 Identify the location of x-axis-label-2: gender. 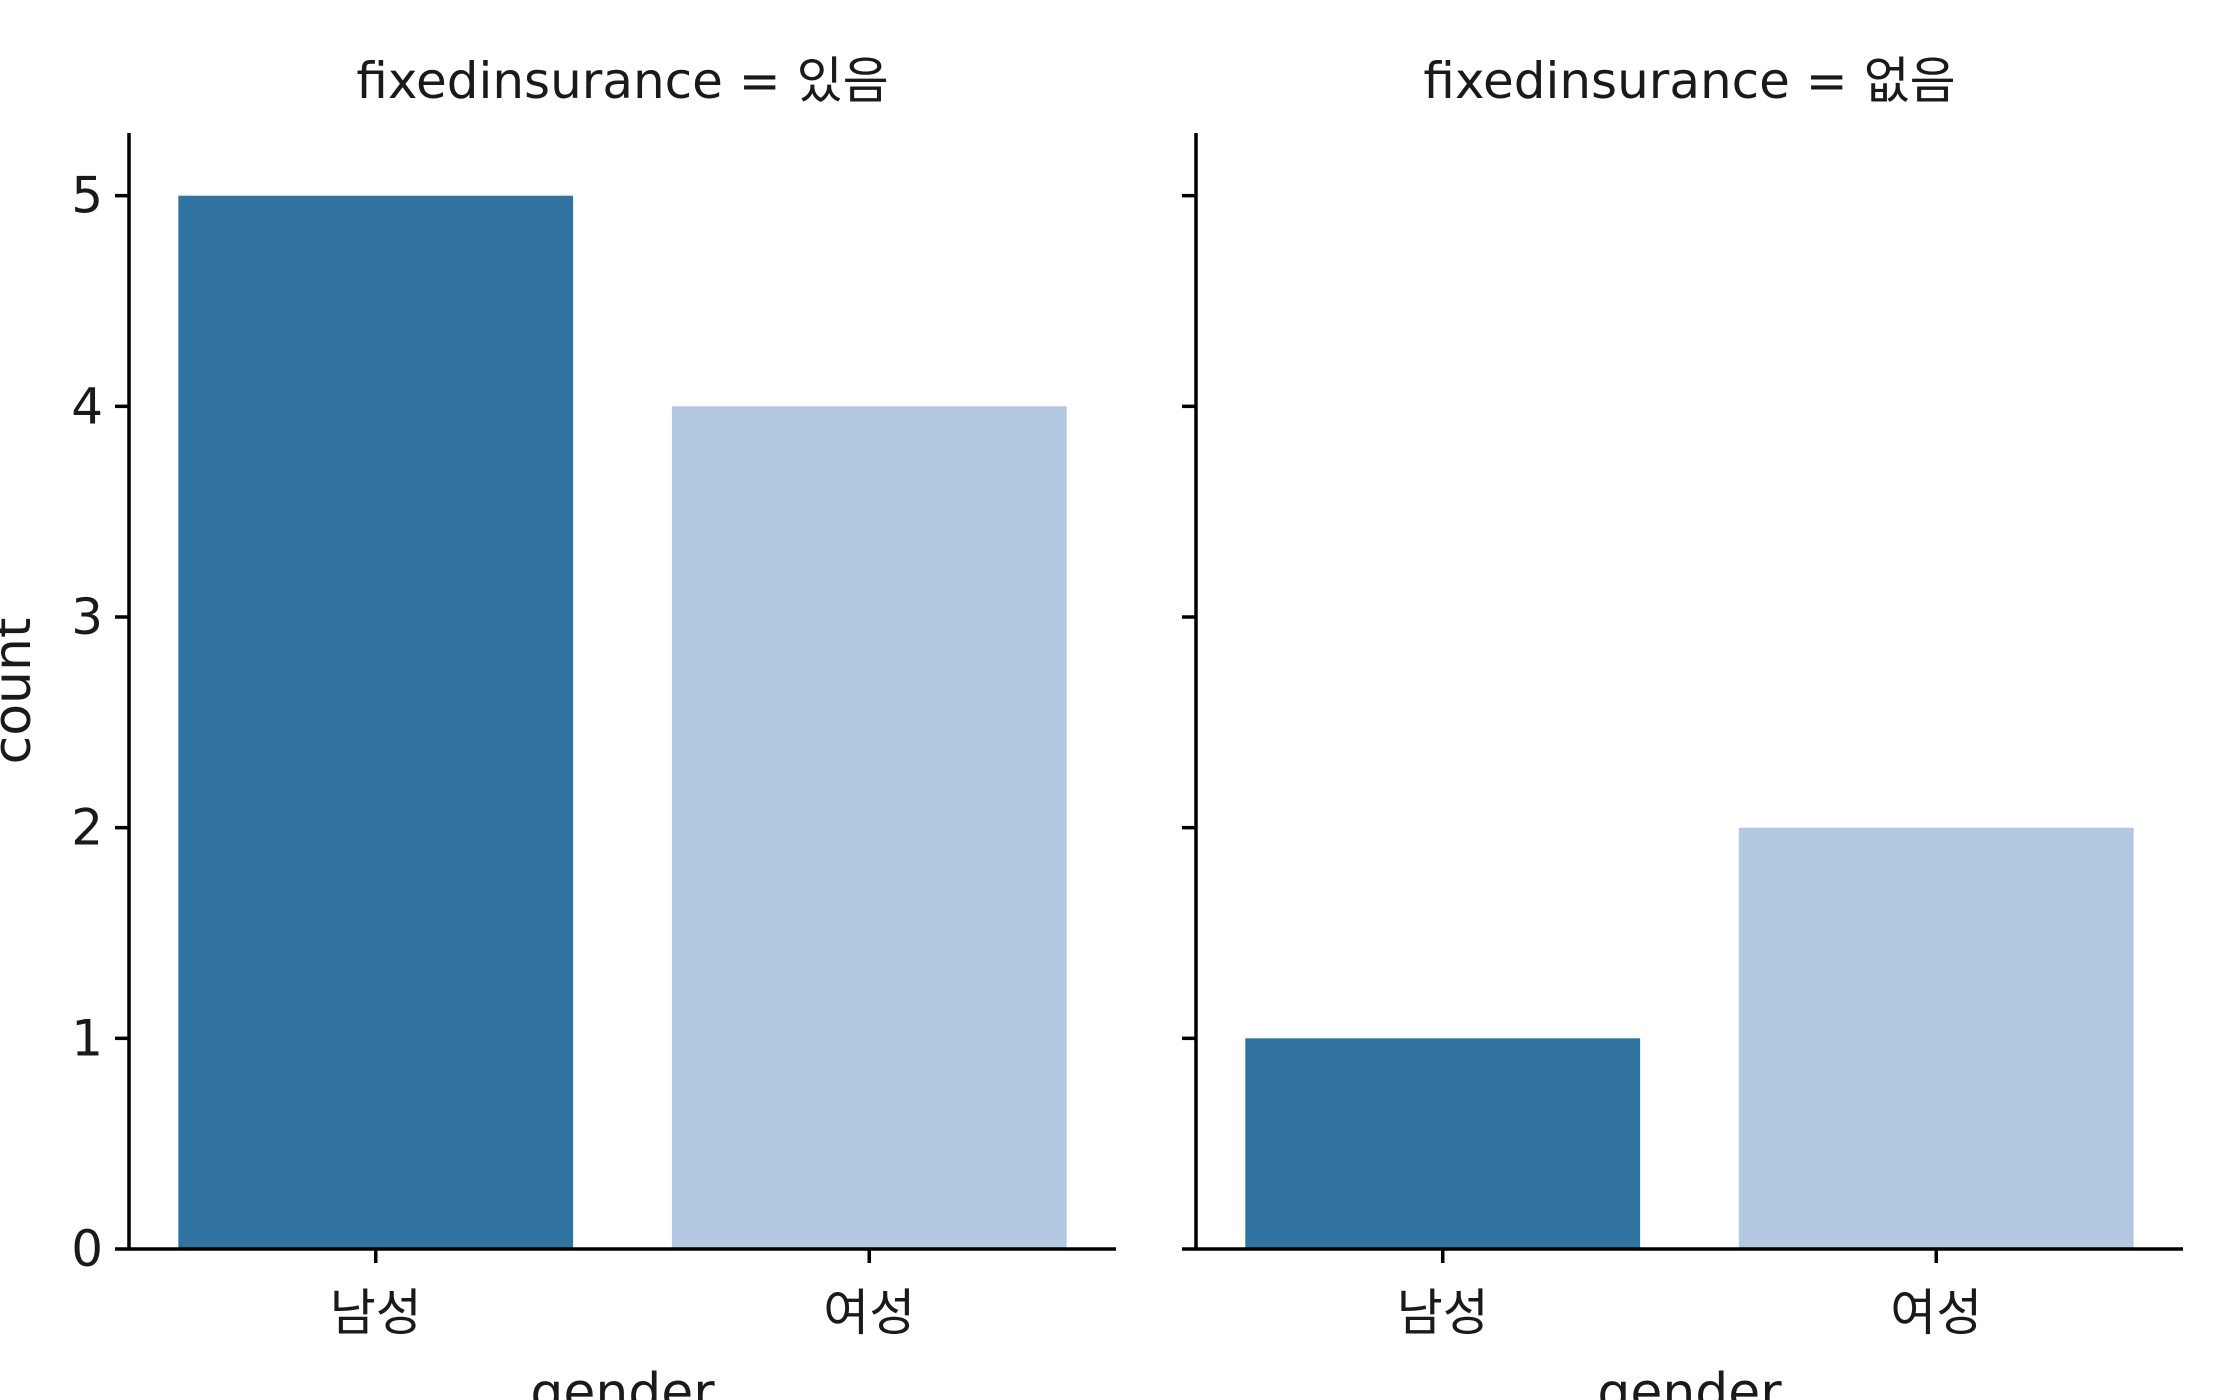
(1689, 1381).